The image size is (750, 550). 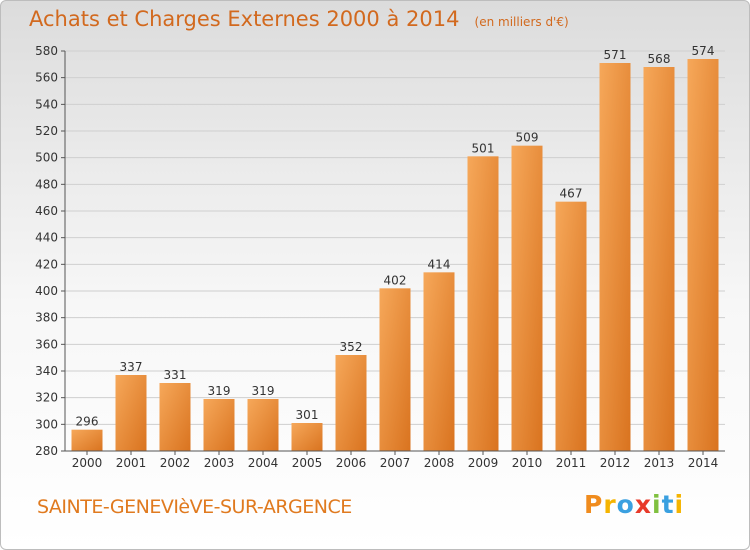 What do you see at coordinates (439, 361) in the screenshot?
I see `bar-2008` at bounding box center [439, 361].